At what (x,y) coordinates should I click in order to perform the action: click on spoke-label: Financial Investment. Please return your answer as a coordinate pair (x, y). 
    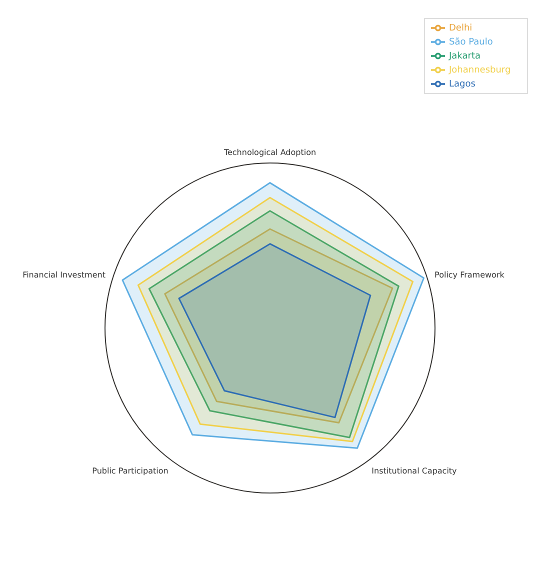
    Looking at the image, I should click on (64, 275).